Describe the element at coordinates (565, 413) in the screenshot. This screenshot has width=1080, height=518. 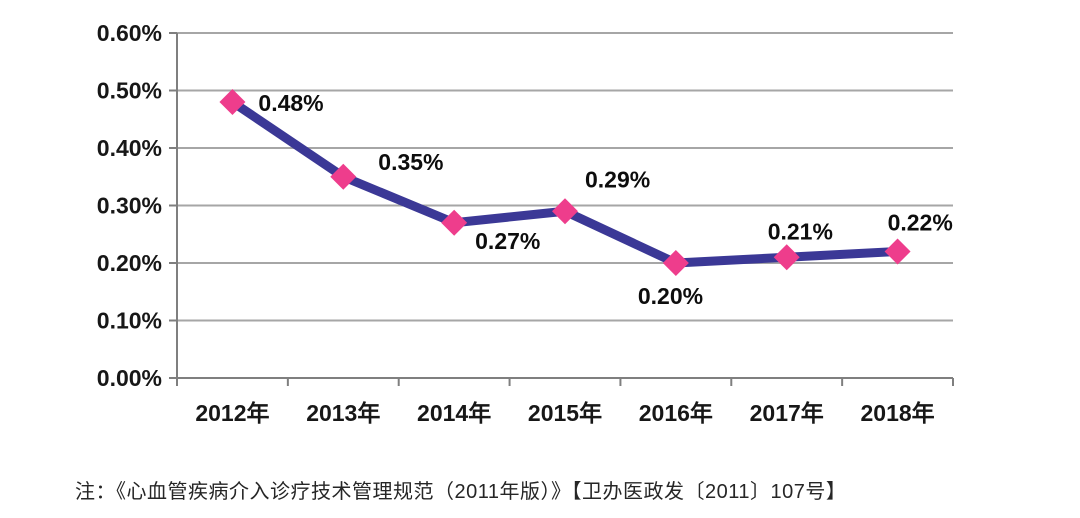
I see `x-axis-label: 2015年` at that location.